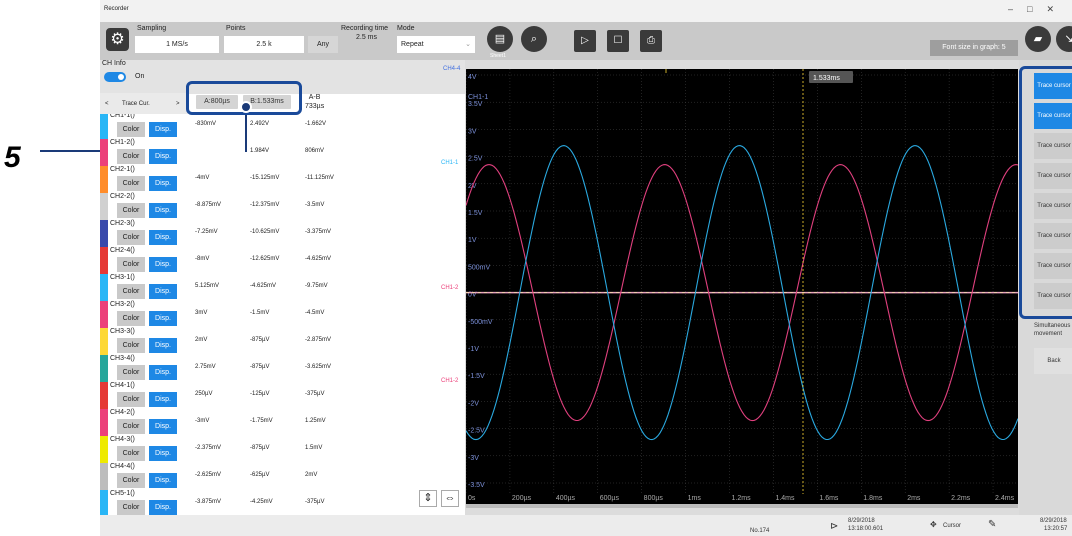 This screenshot has height=536, width=1072. What do you see at coordinates (1038, 9) in the screenshot?
I see `window-controls: –□✕` at bounding box center [1038, 9].